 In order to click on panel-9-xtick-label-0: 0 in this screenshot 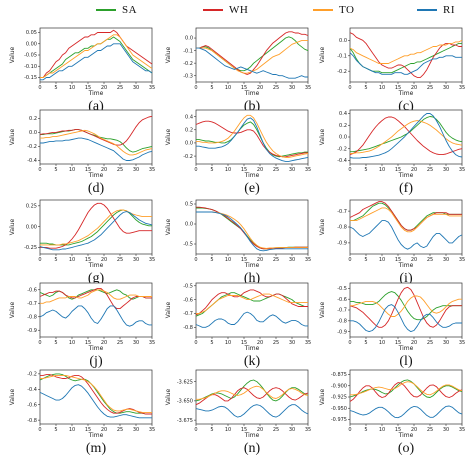, I will do `click(349, 260)`.